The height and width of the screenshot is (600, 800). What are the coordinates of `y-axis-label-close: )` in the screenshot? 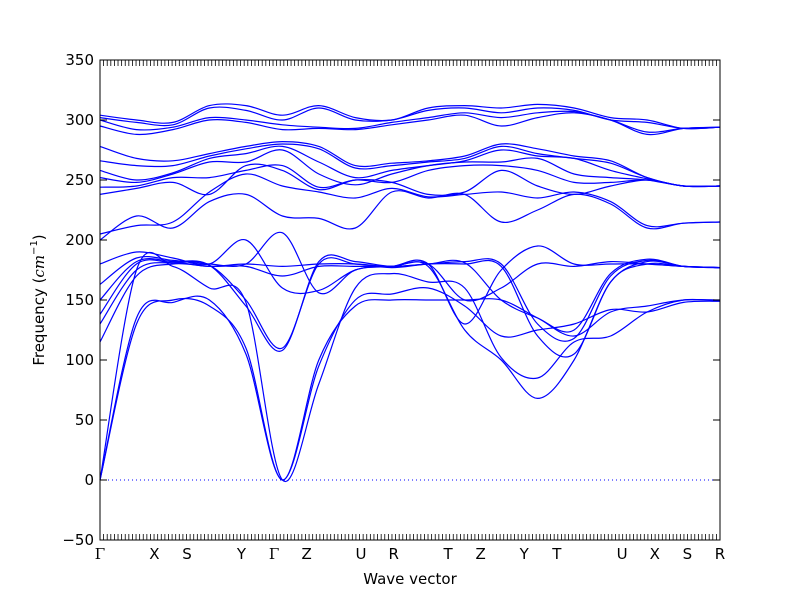 It's located at (39, 237).